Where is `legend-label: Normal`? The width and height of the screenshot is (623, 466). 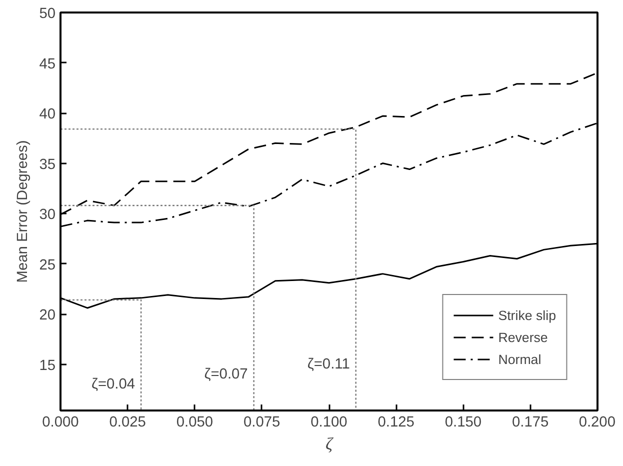
legend-label: Normal is located at coordinates (520, 359).